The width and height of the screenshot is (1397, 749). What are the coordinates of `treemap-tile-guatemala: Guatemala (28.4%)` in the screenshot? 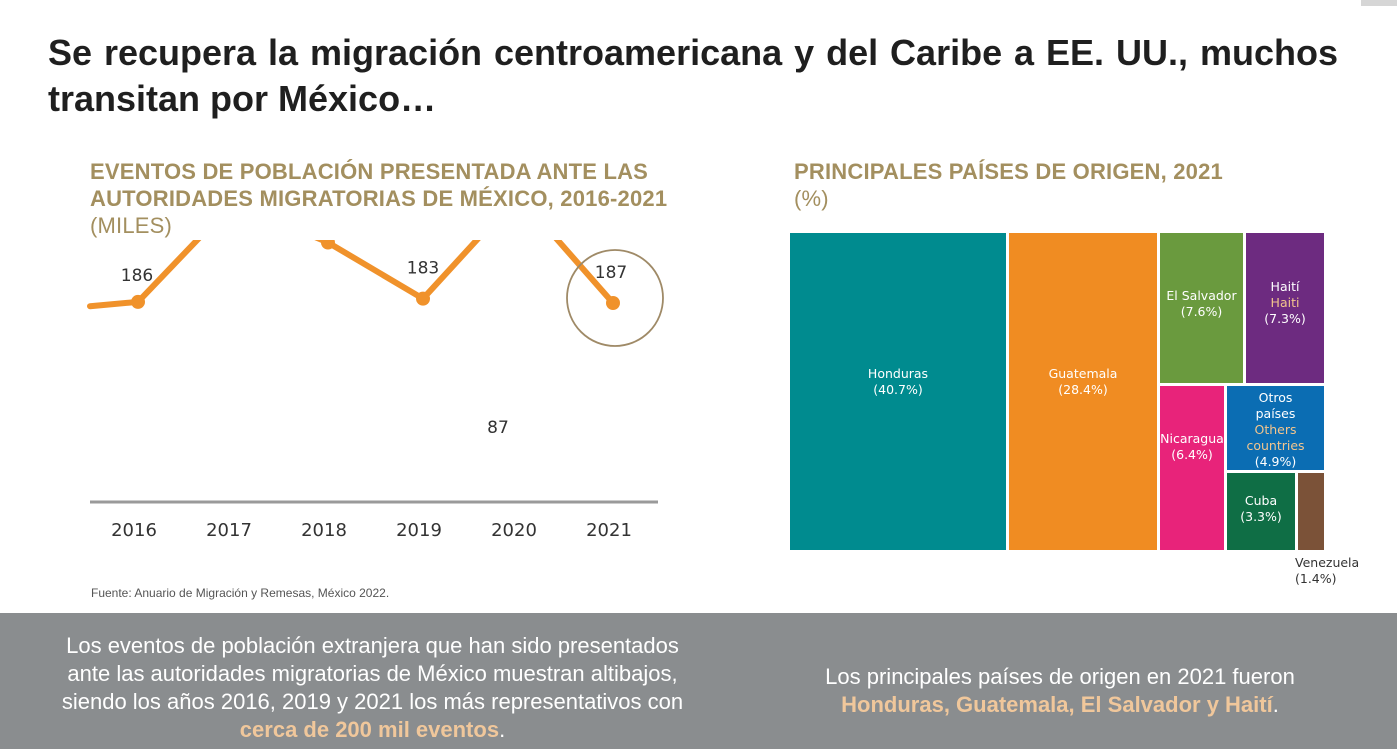 It's located at (1083, 391).